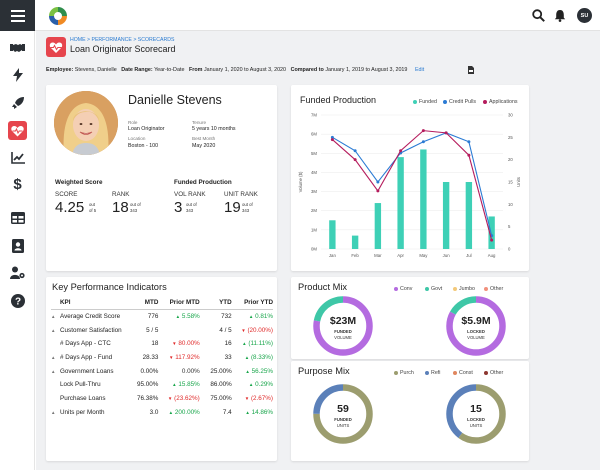 The image size is (600, 470). What do you see at coordinates (403, 289) in the screenshot?
I see `legend-conv: Conv` at bounding box center [403, 289].